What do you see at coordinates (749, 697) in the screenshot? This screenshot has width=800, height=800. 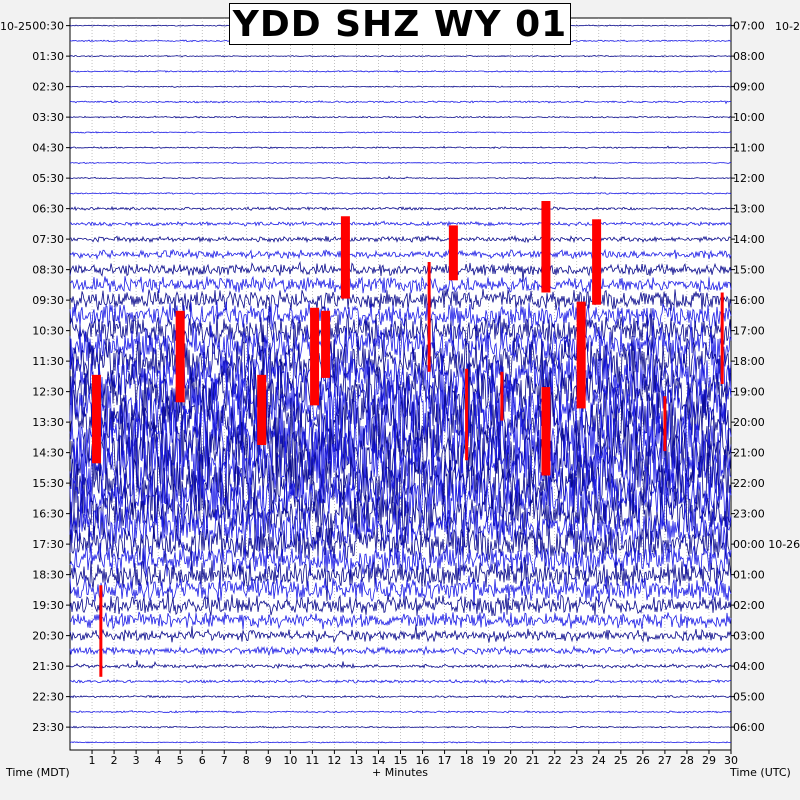 I see `right-tick-label: 05:00` at bounding box center [749, 697].